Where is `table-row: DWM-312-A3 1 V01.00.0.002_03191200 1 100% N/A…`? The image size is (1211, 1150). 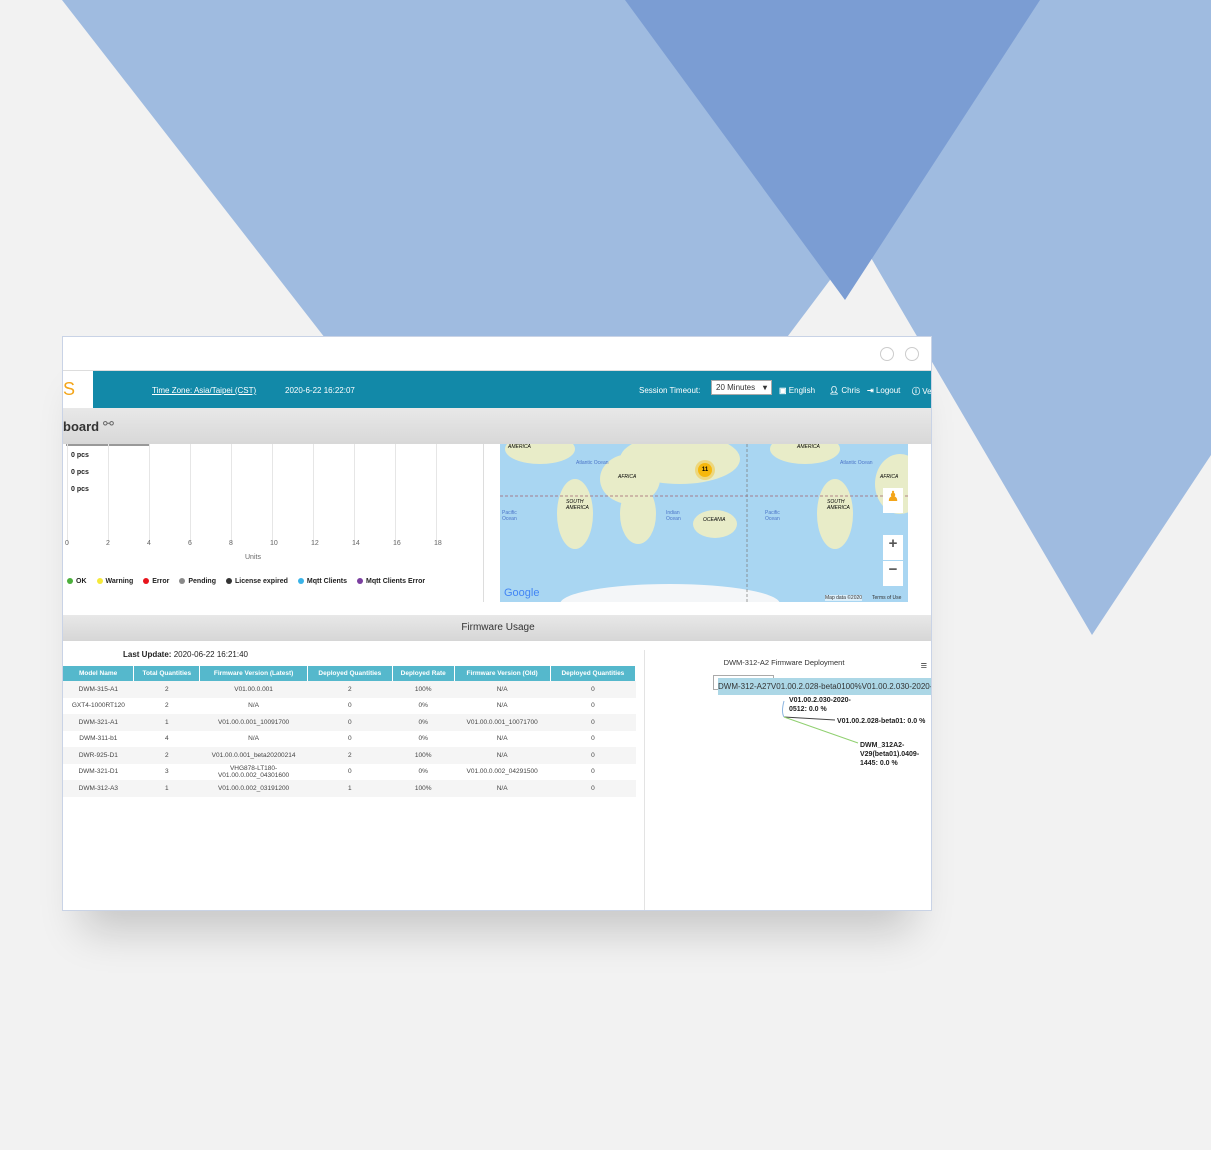 table-row: DWM-312-A3 1 V01.00.0.002_03191200 1 100% N/A… is located at coordinates (349, 788).